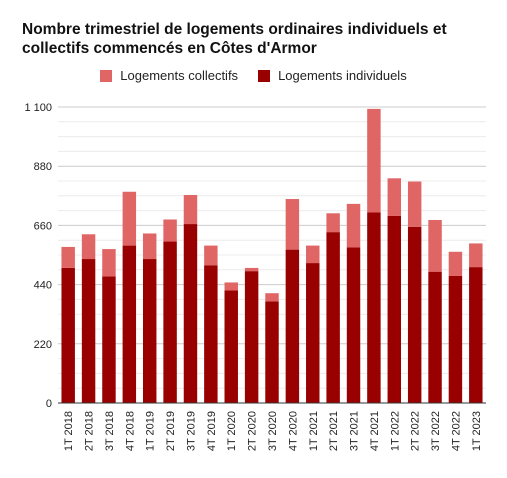 The height and width of the screenshot is (478, 507). I want to click on y-tick-label: 440, so click(43, 286).